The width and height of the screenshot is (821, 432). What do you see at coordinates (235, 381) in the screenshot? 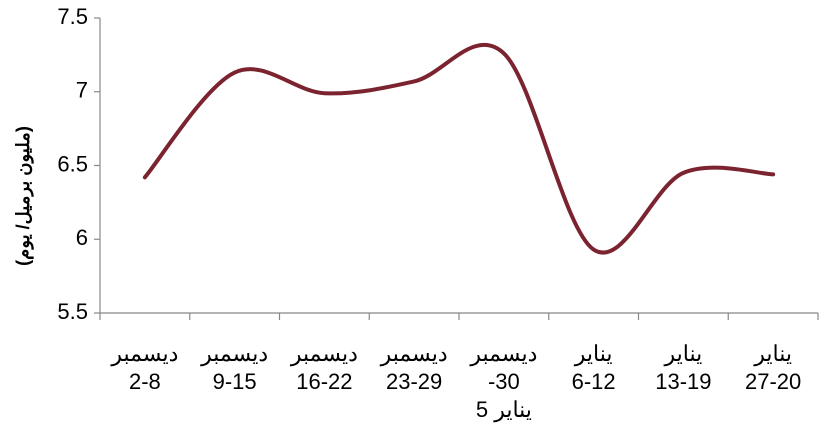
I see `x-tick-label: 9-15` at bounding box center [235, 381].